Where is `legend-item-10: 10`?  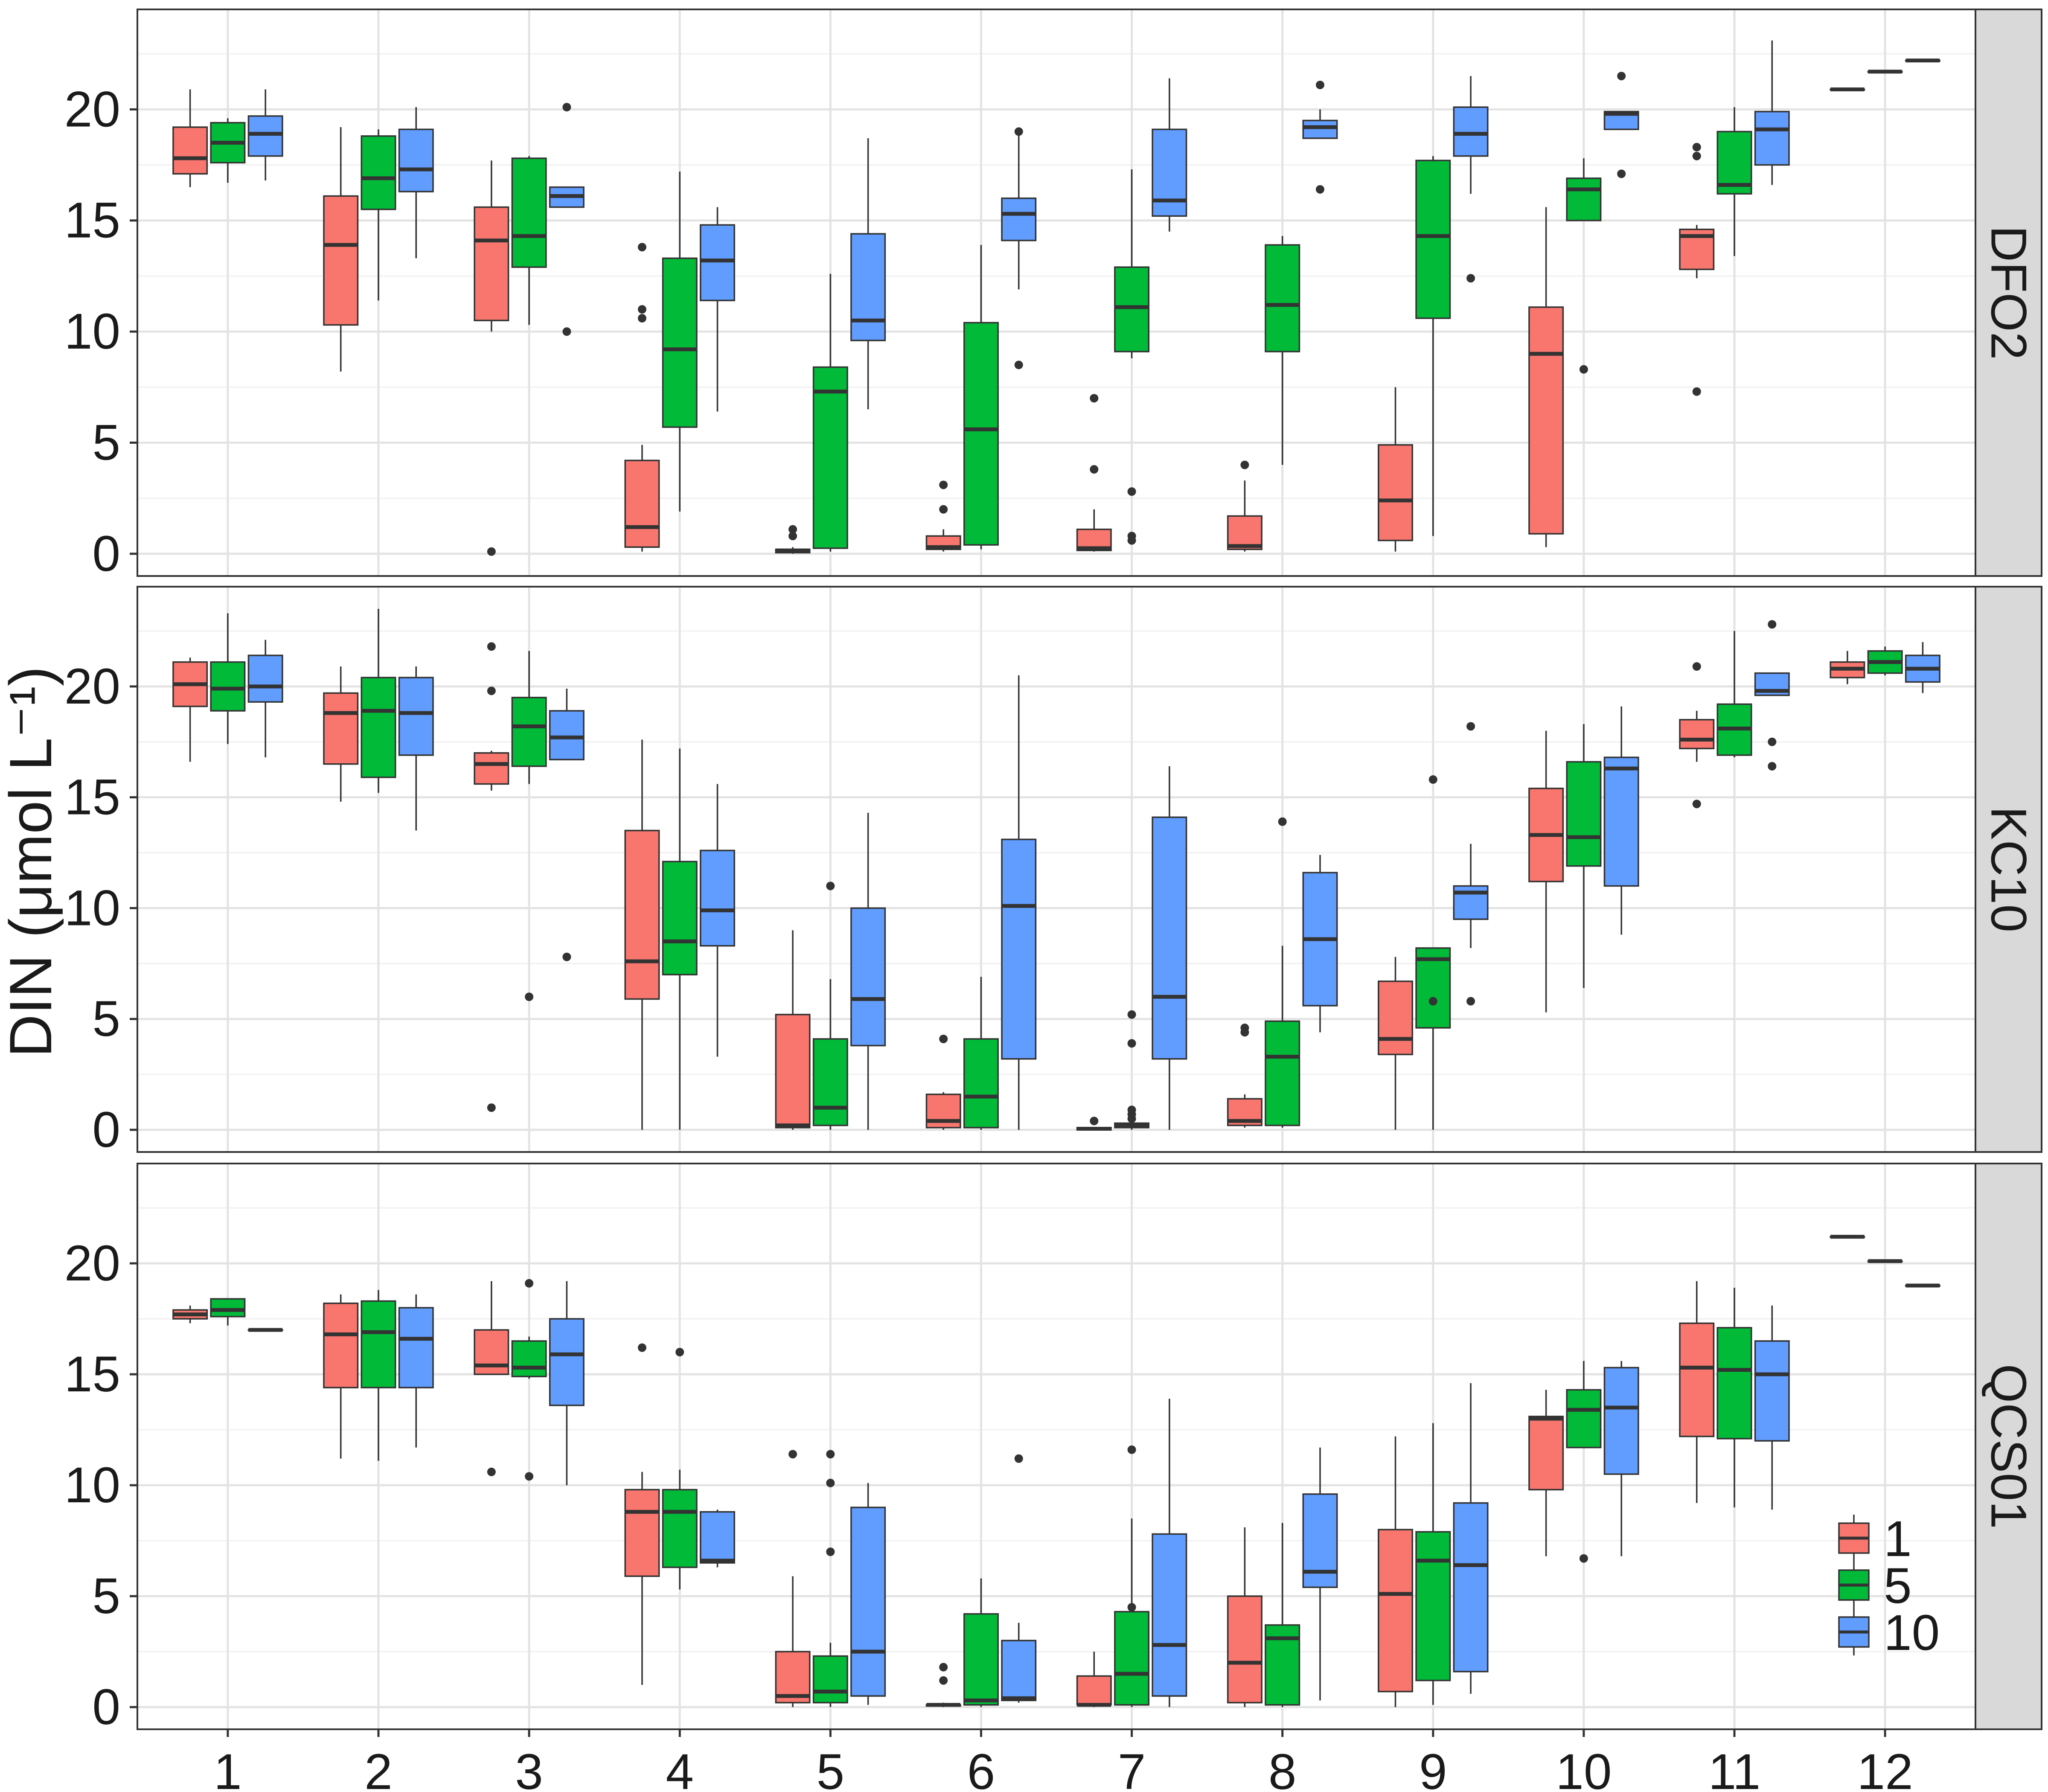 legend-item-10: 10 is located at coordinates (1889, 1633).